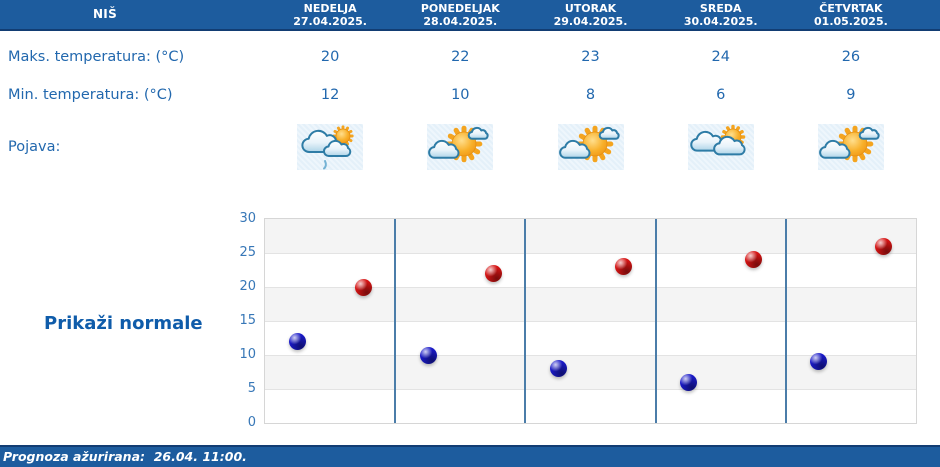 The height and width of the screenshot is (467, 940). I want to click on day-date: 29.04.2025., so click(590, 21).